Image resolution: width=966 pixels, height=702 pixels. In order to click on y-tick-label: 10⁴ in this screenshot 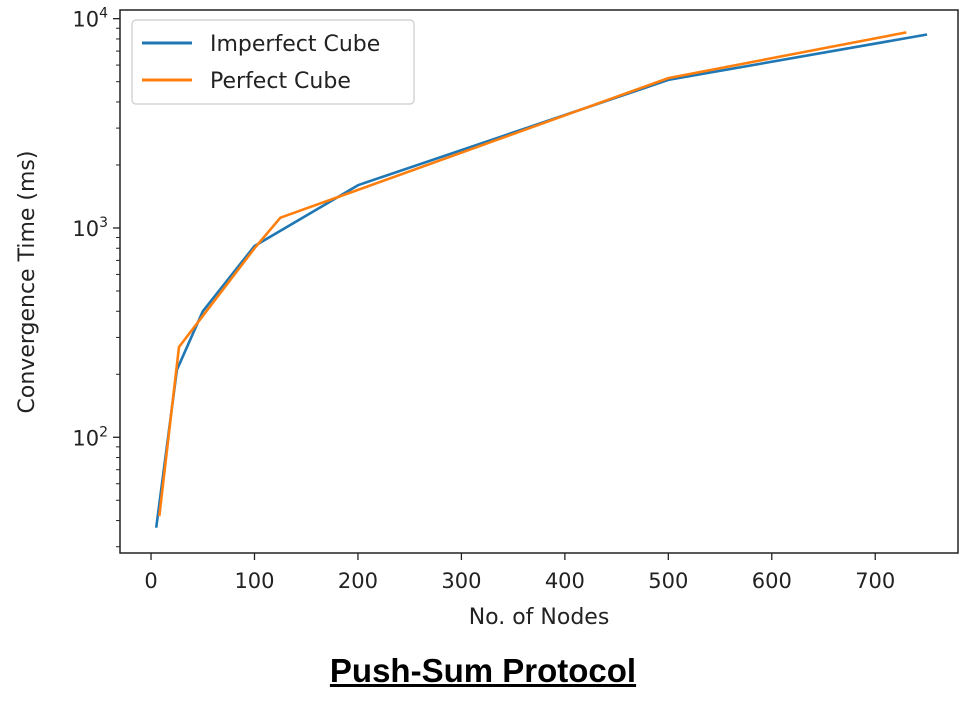, I will do `click(90, 19)`.